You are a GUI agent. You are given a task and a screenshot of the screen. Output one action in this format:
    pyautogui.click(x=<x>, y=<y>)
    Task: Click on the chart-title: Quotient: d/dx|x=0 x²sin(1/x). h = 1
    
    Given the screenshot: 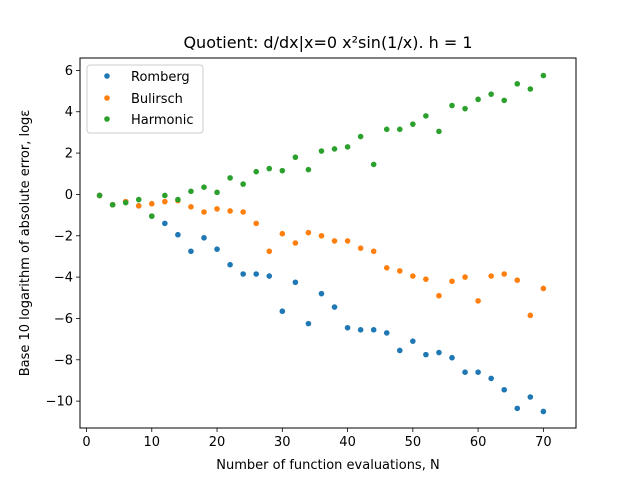 What is the action you would take?
    pyautogui.click(x=327, y=42)
    